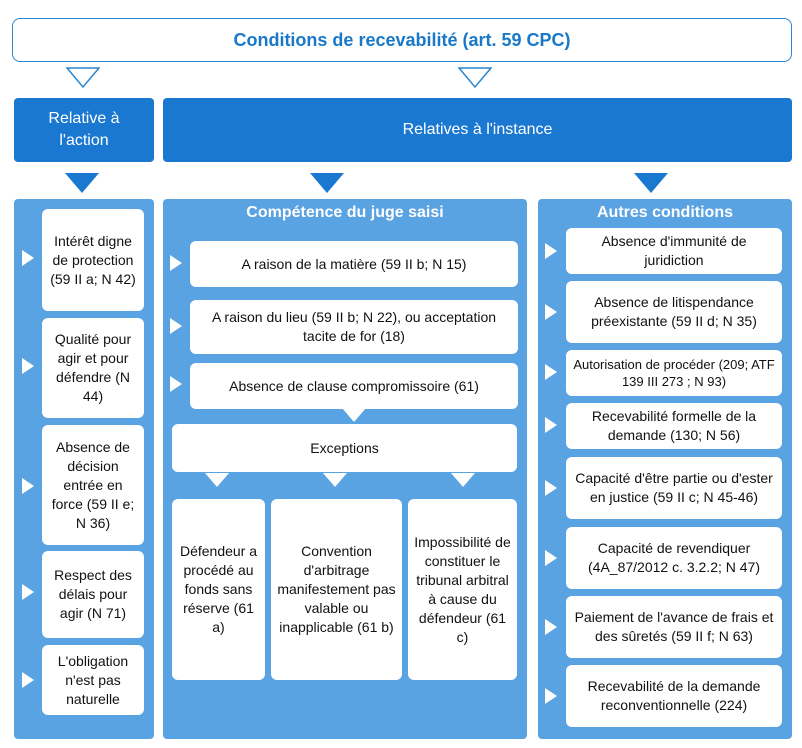  I want to click on list-item: L'obligation n'est pas naturelle, so click(93, 680).